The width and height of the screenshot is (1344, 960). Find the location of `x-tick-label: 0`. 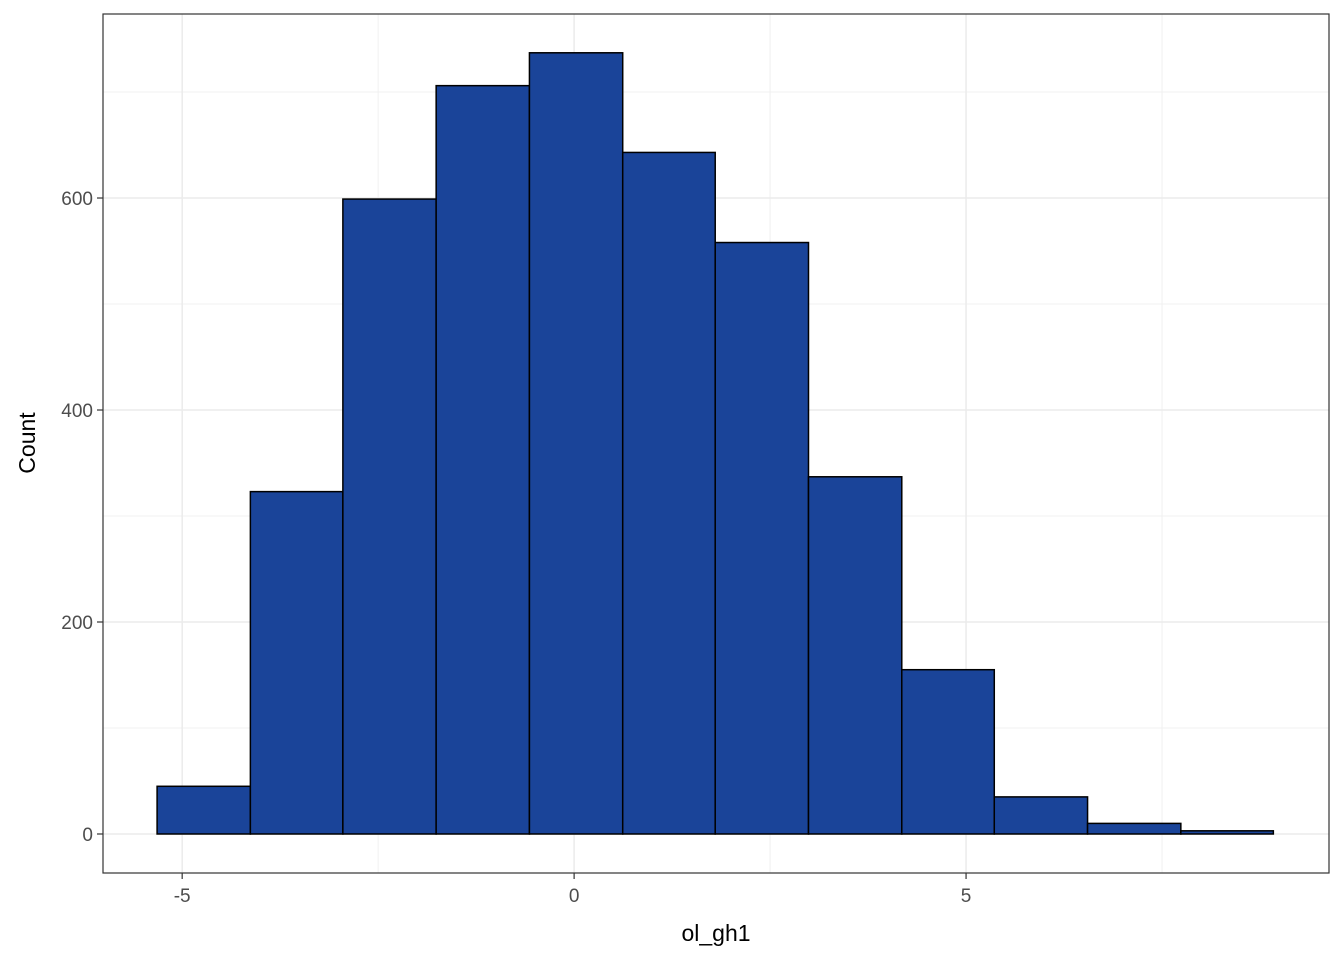

x-tick-label: 0 is located at coordinates (574, 896).